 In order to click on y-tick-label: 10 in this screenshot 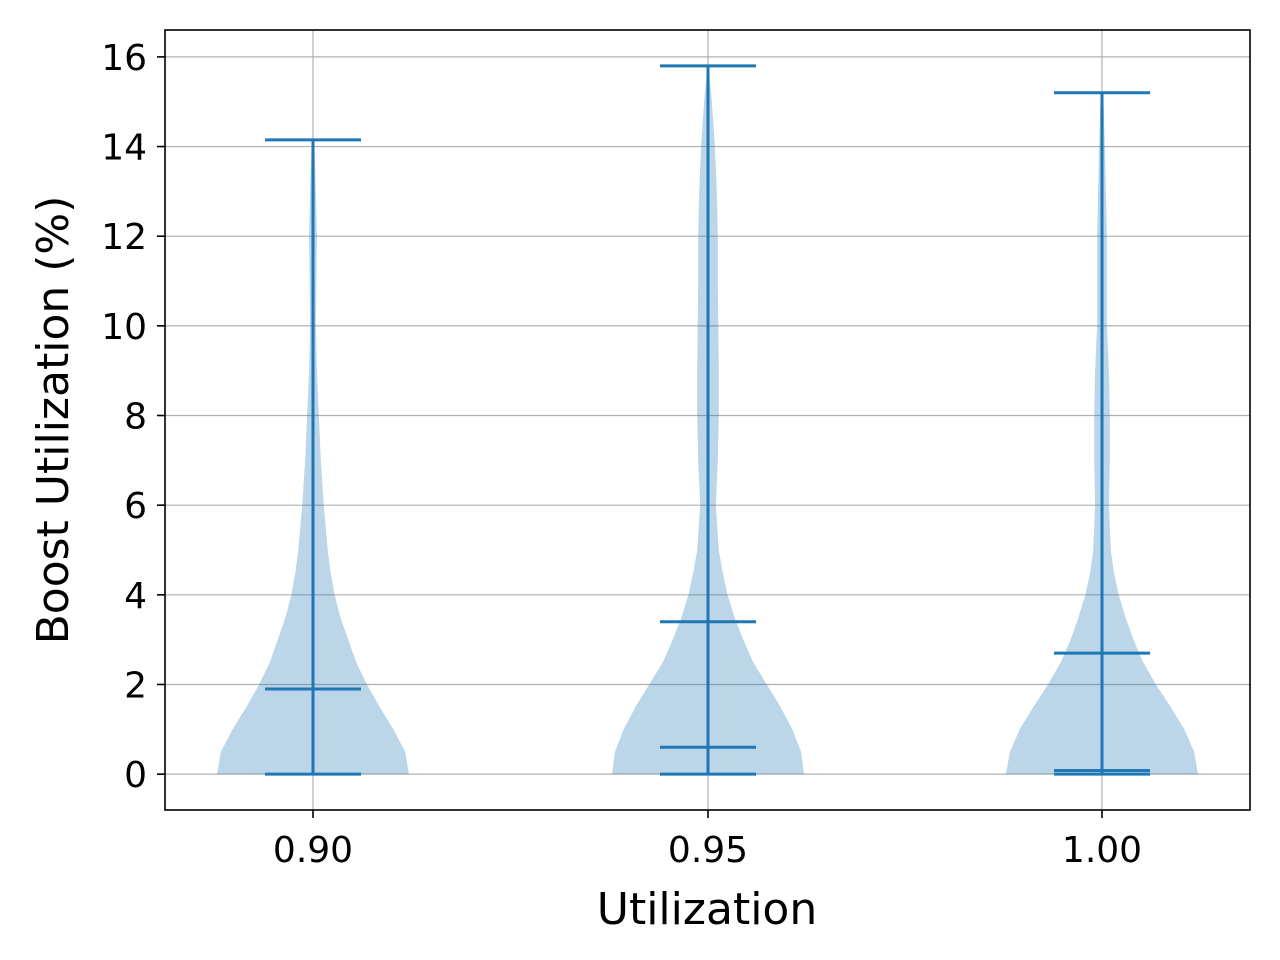, I will do `click(124, 327)`.